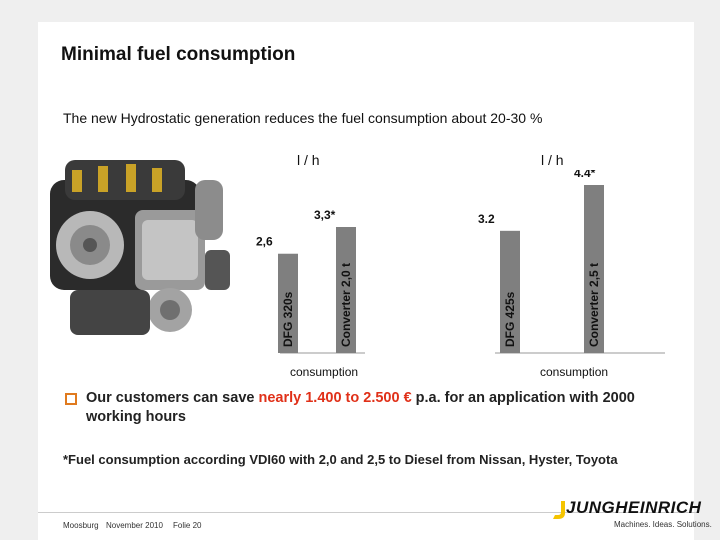 Image resolution: width=720 pixels, height=540 pixels. What do you see at coordinates (325, 215) in the screenshot?
I see `chart-1-value-label-2: 3,3*` at bounding box center [325, 215].